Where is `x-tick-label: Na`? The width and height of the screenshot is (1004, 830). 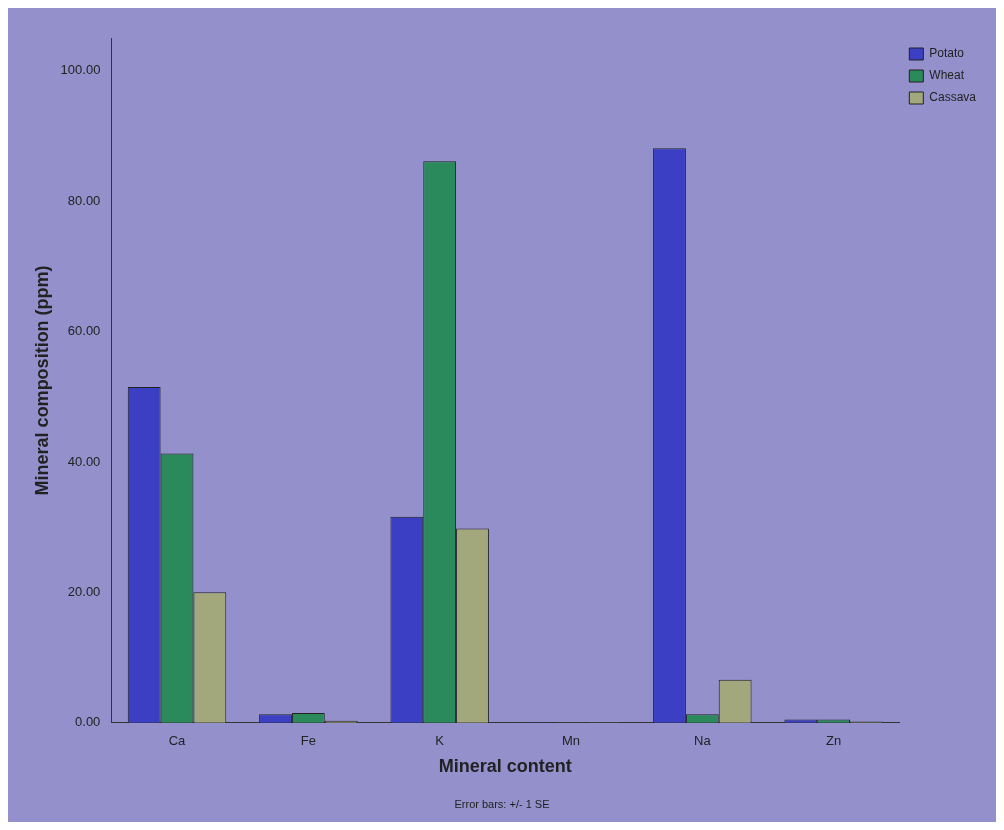
x-tick-label: Na is located at coordinates (703, 741).